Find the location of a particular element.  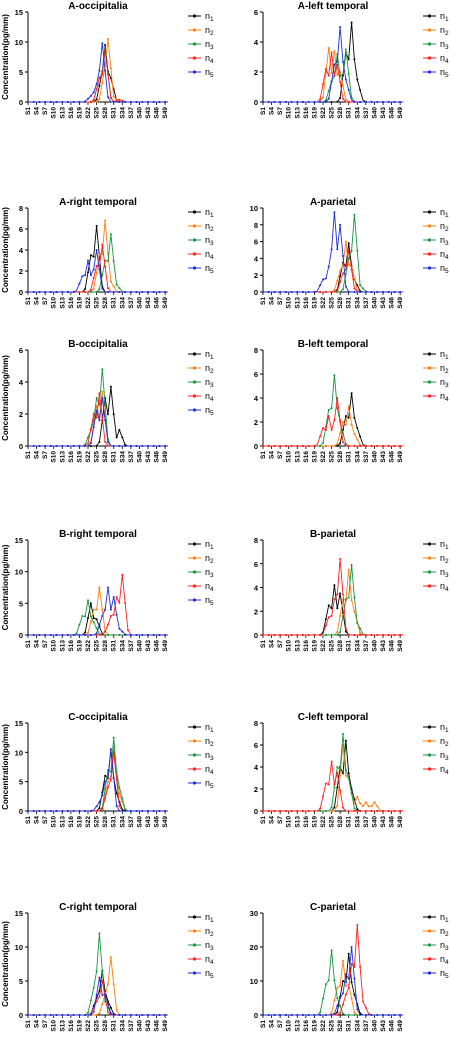

x-tick-label: S13 is located at coordinates (297, 646).